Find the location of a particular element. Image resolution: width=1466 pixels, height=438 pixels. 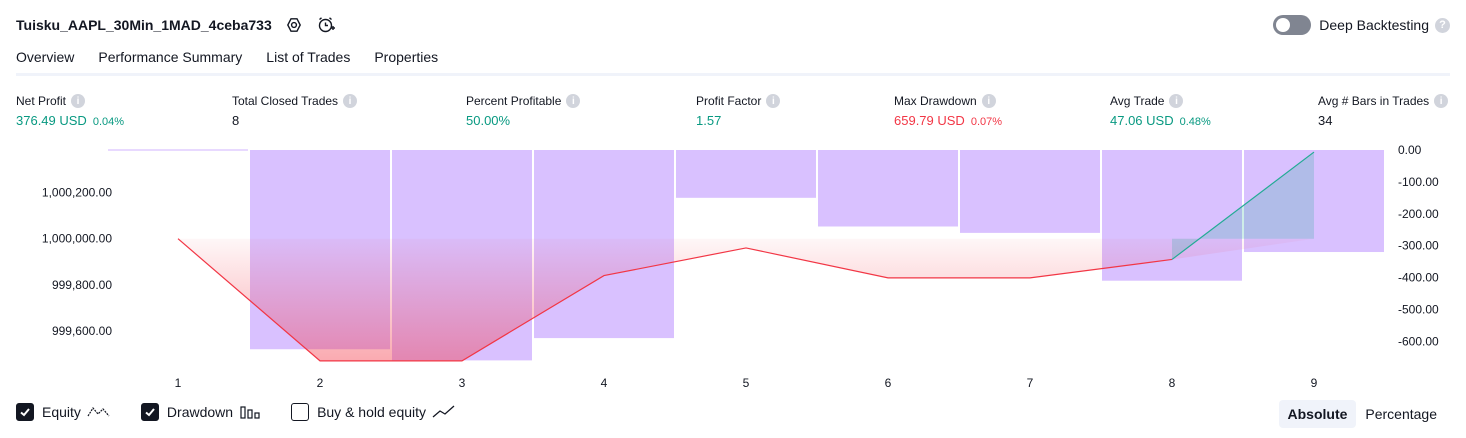

legend-buy-hold-label: Buy & hold equity is located at coordinates (372, 412).